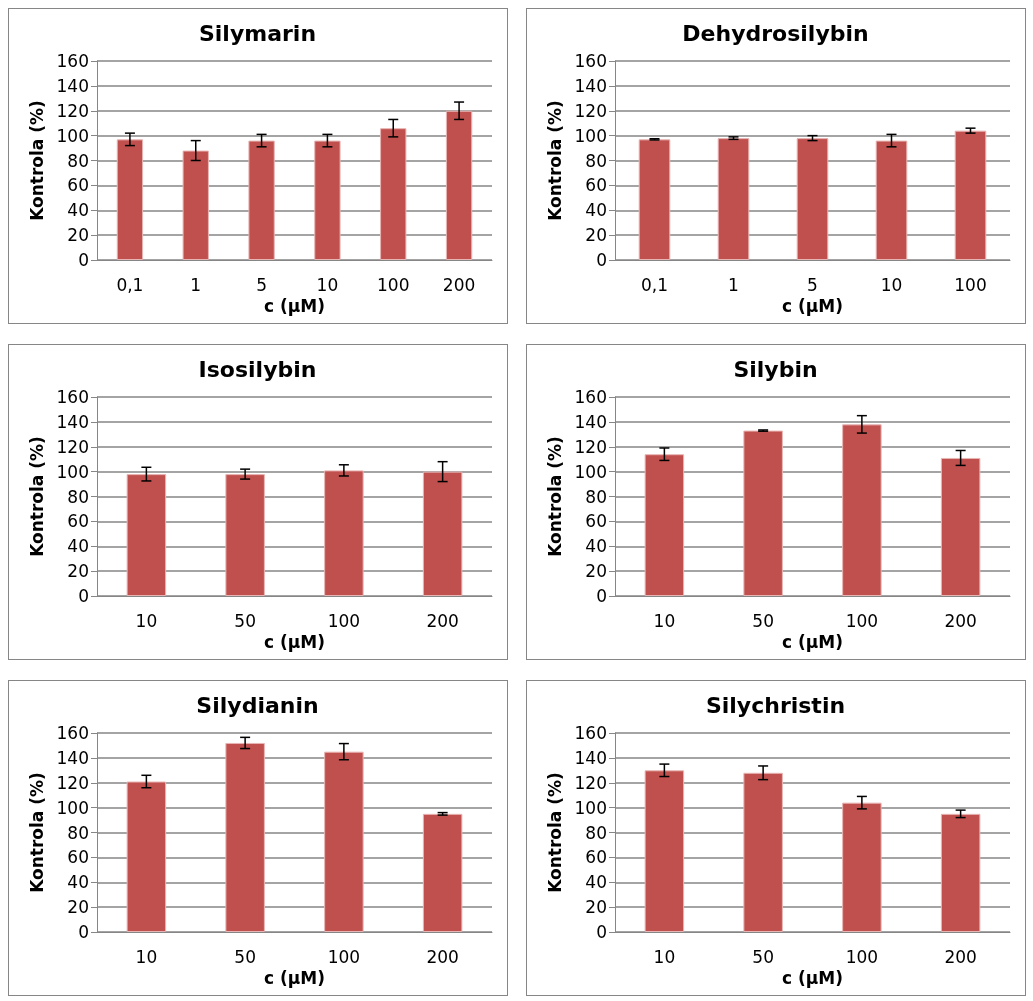 Image resolution: width=1033 pixels, height=1001 pixels. Describe the element at coordinates (775, 33) in the screenshot. I see `chart-title: Dehydrosilybin` at that location.